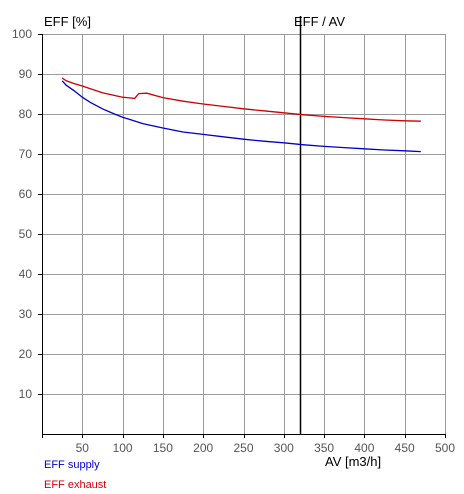 The height and width of the screenshot is (494, 464). I want to click on x-tick-label: 150, so click(163, 448).